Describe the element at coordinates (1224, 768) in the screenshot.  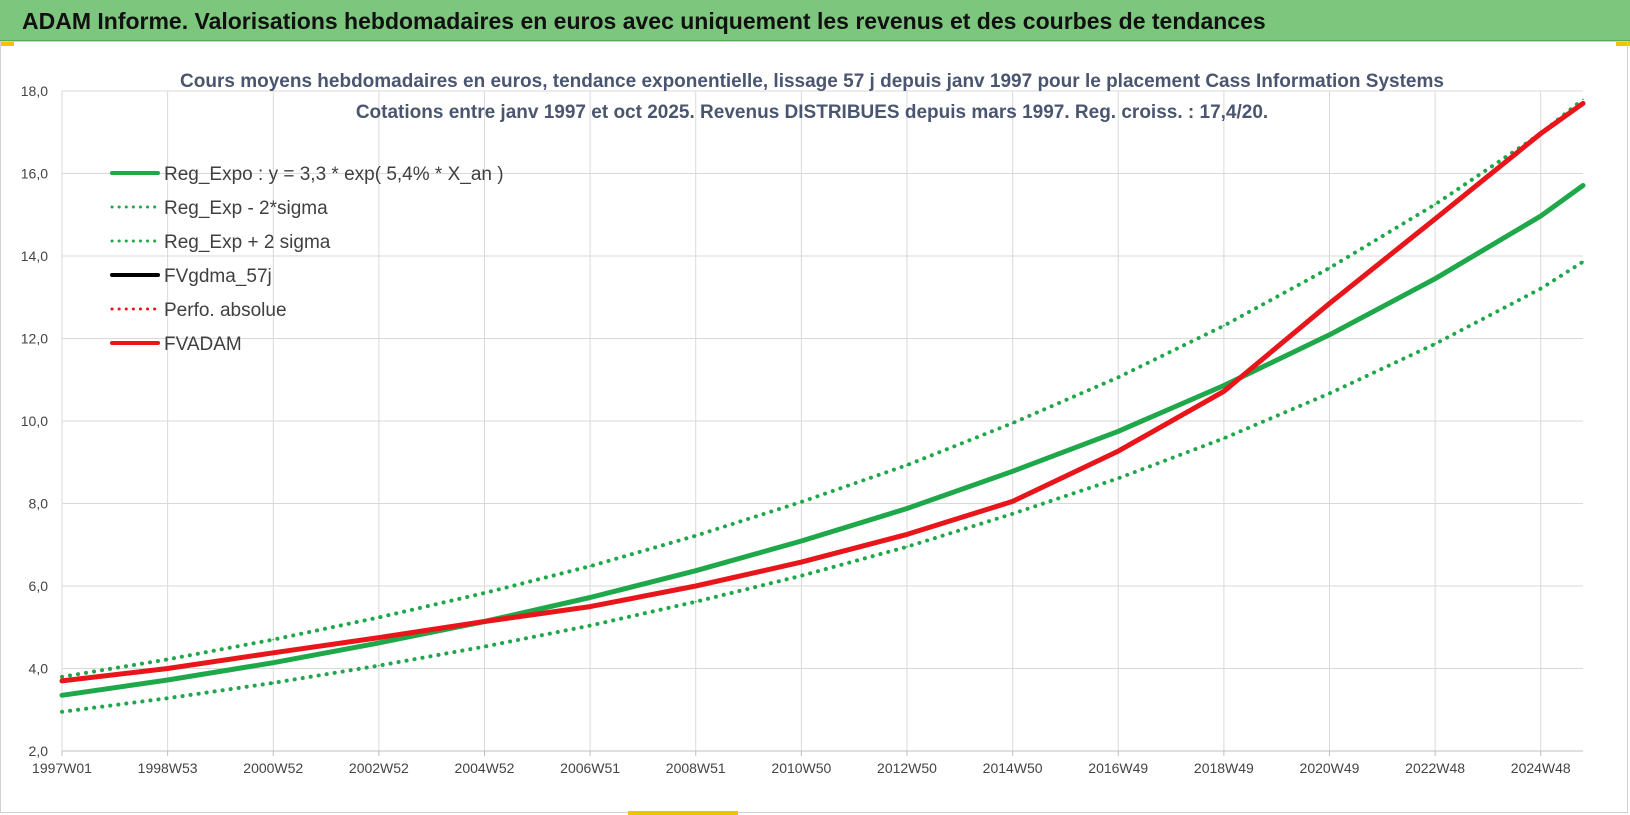
I see `x-tick-label: 2018W49` at that location.